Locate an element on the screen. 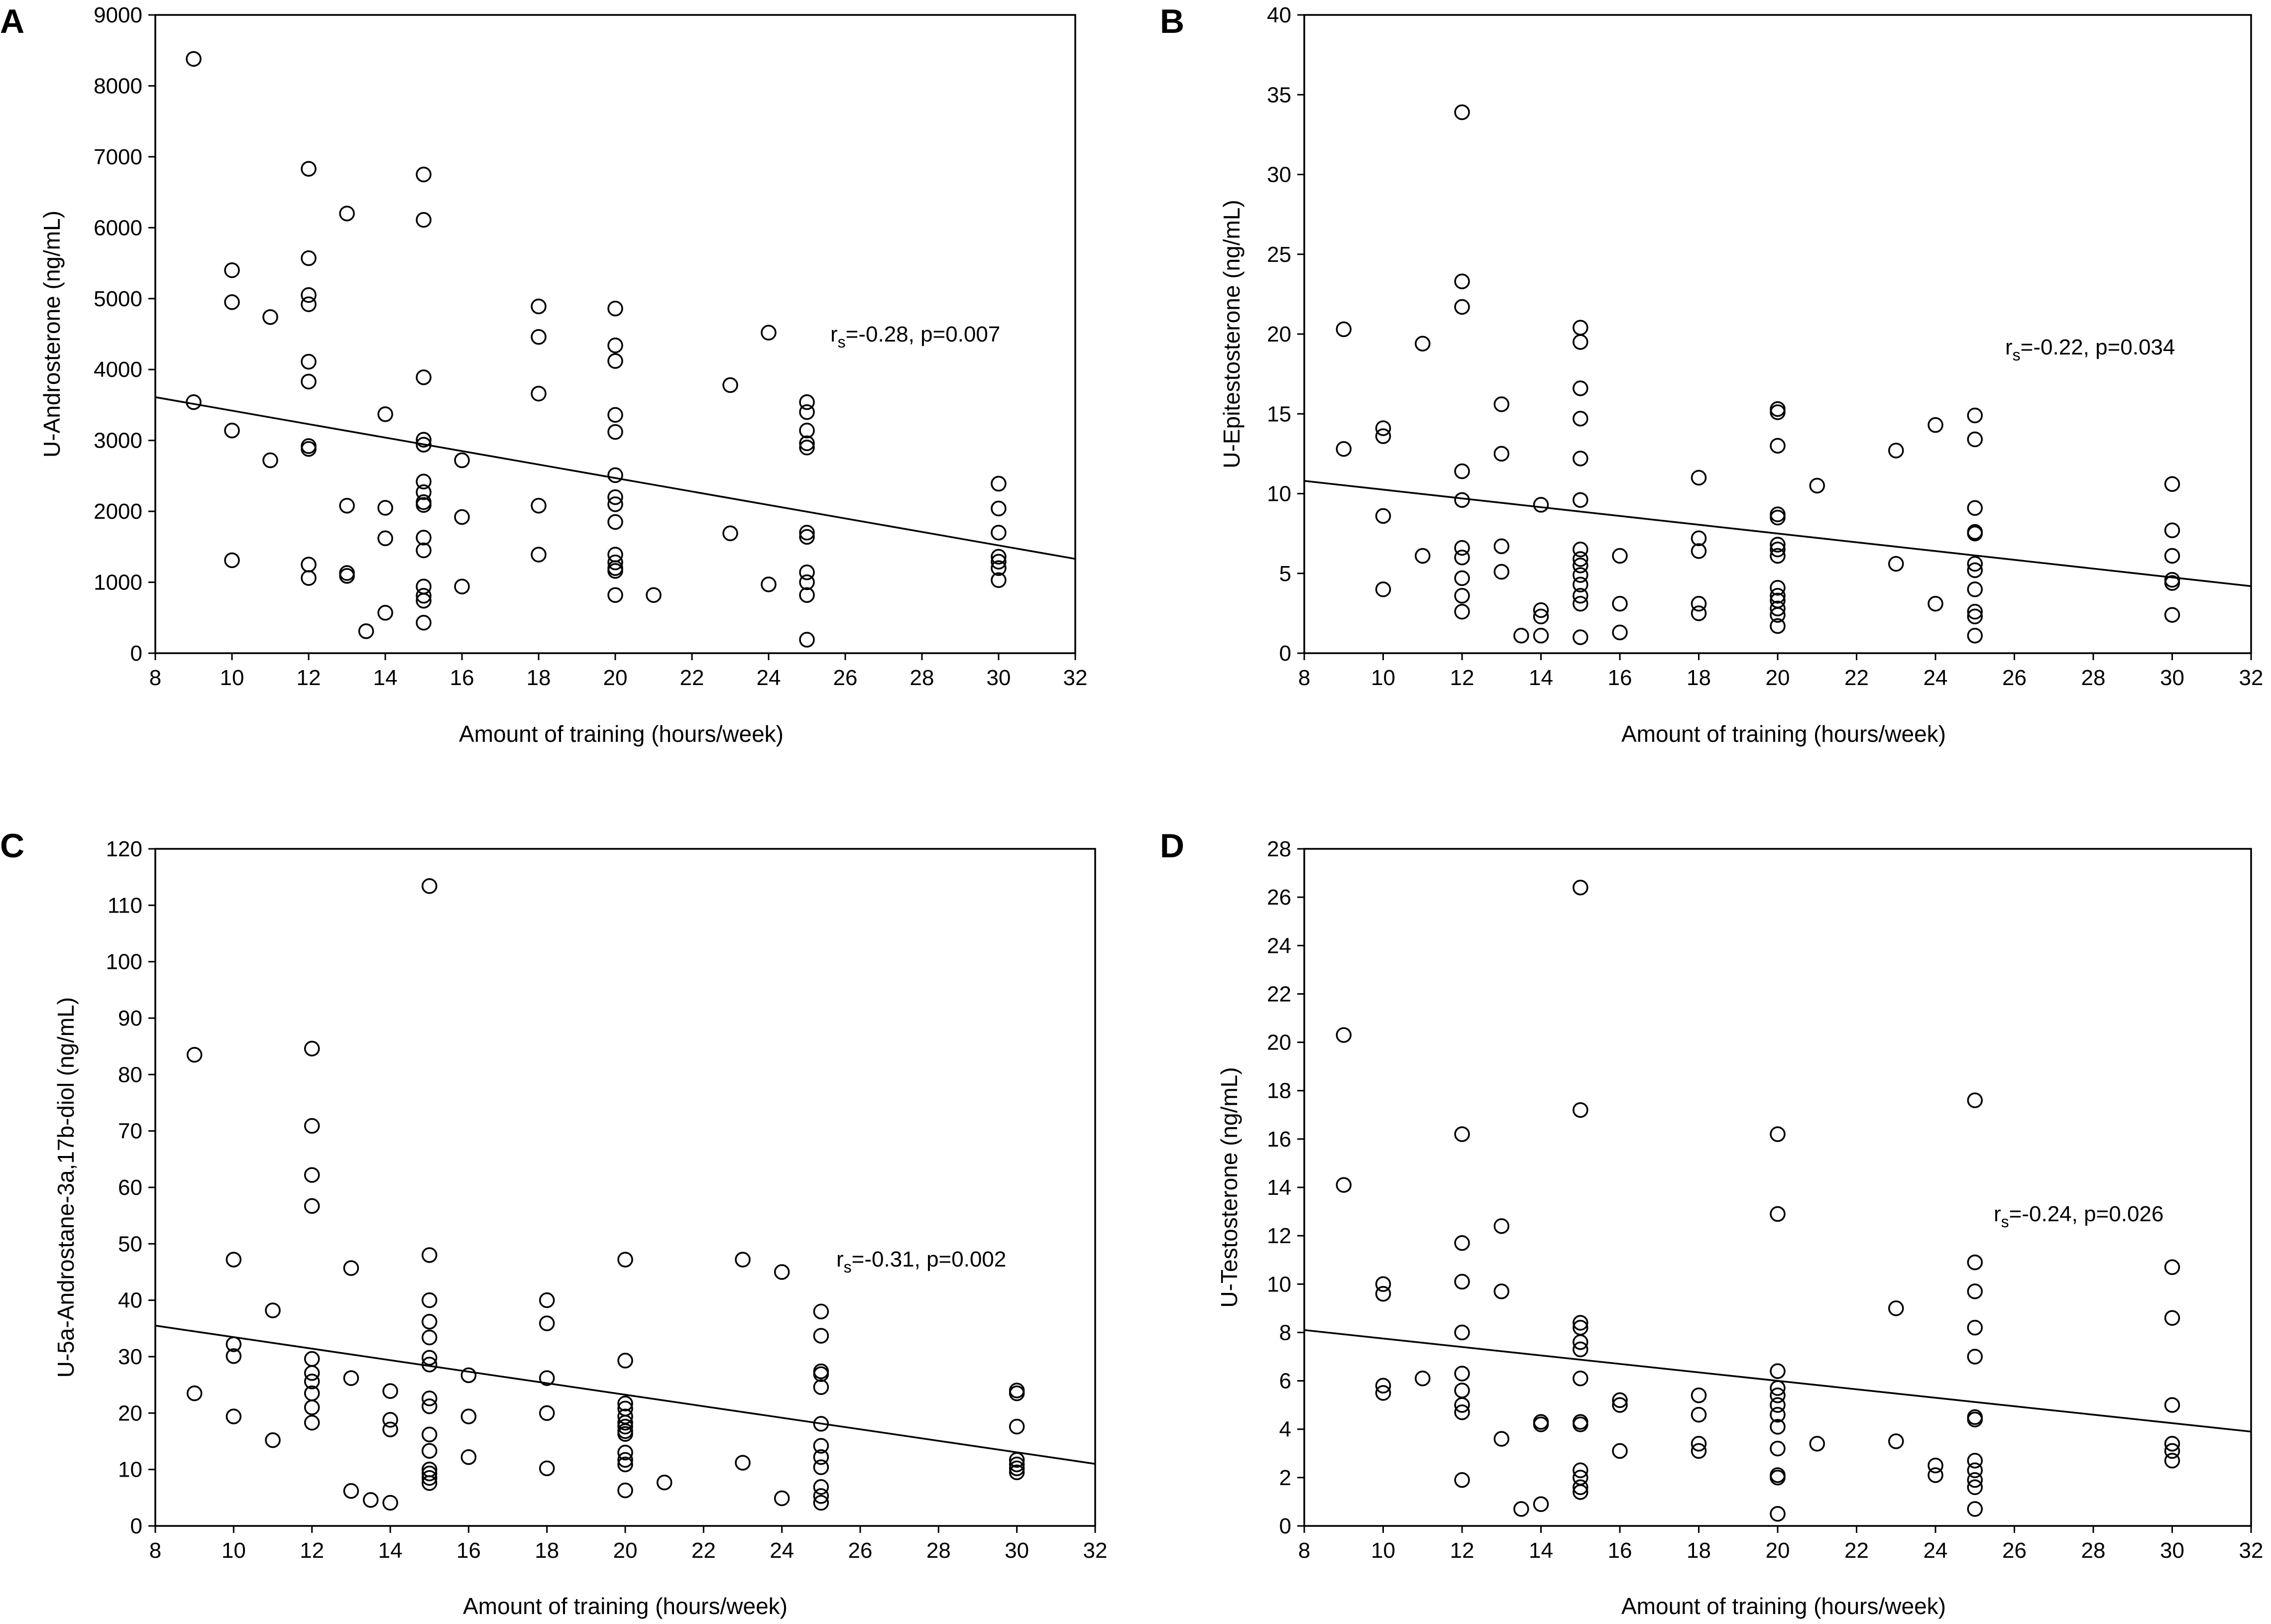  panel-a-x-tick-label: 14 is located at coordinates (386, 678).